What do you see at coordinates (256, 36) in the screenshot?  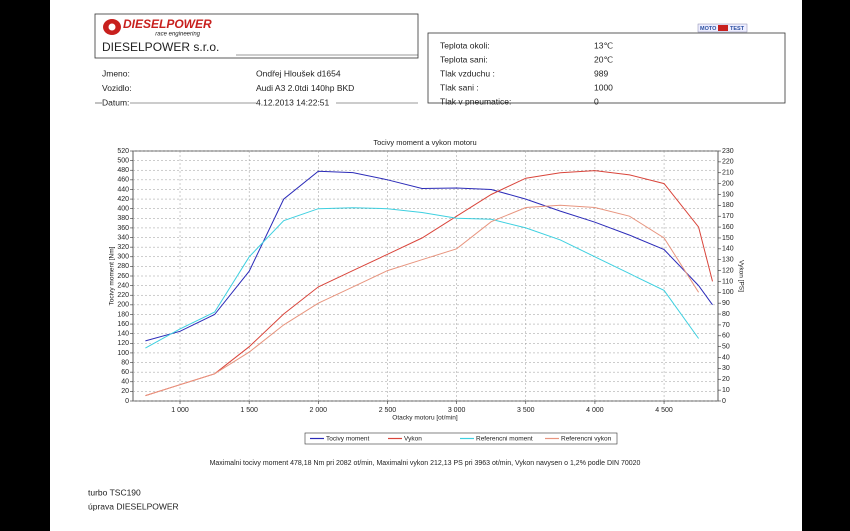 I see `header-box` at bounding box center [256, 36].